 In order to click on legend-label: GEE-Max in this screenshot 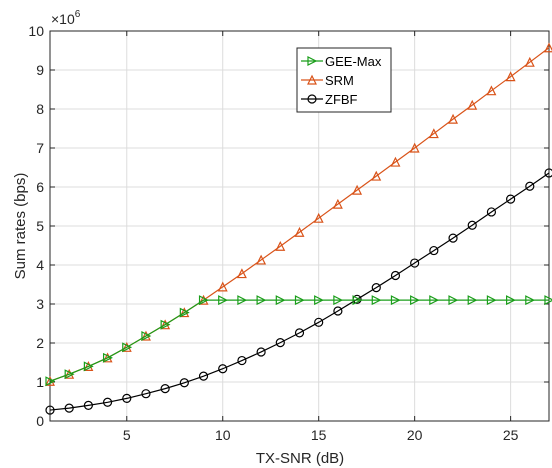, I will do `click(353, 61)`.